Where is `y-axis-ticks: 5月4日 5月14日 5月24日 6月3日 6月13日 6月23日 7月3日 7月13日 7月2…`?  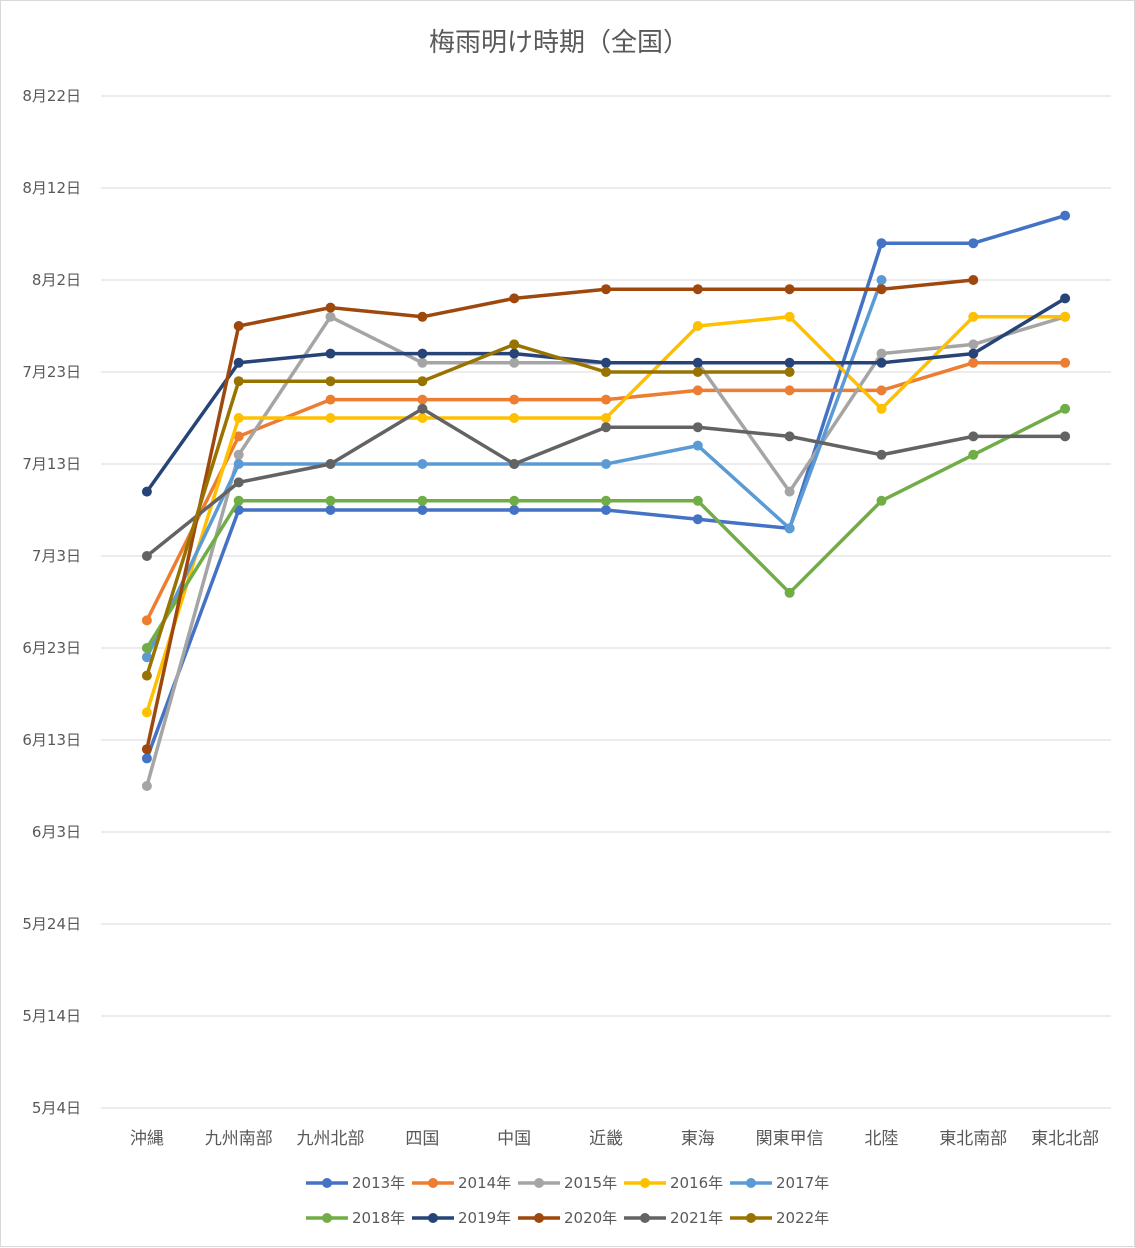 y-axis-ticks: 5月4日 5月14日 5月24日 6月3日 6月13日 6月23日 7月3日 7月13日 7月2… is located at coordinates (51, 602).